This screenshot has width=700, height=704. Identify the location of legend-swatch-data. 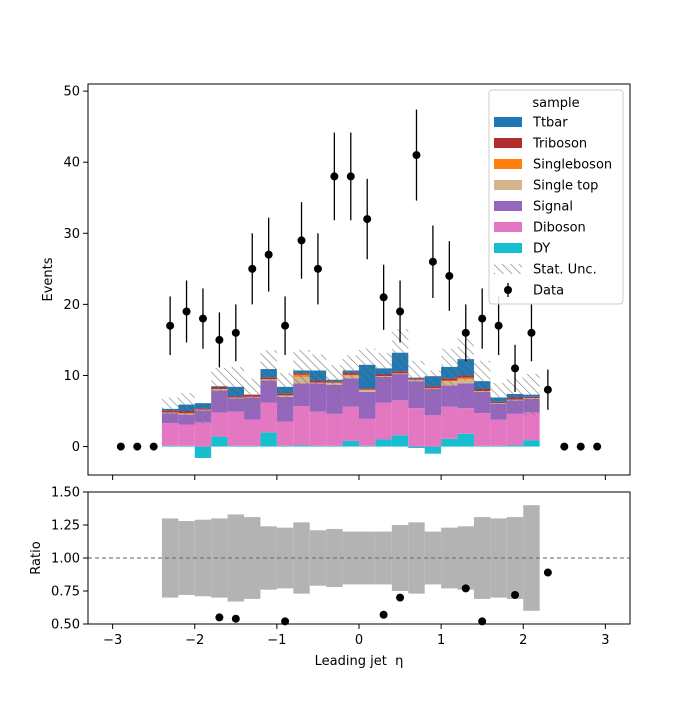
(508, 290).